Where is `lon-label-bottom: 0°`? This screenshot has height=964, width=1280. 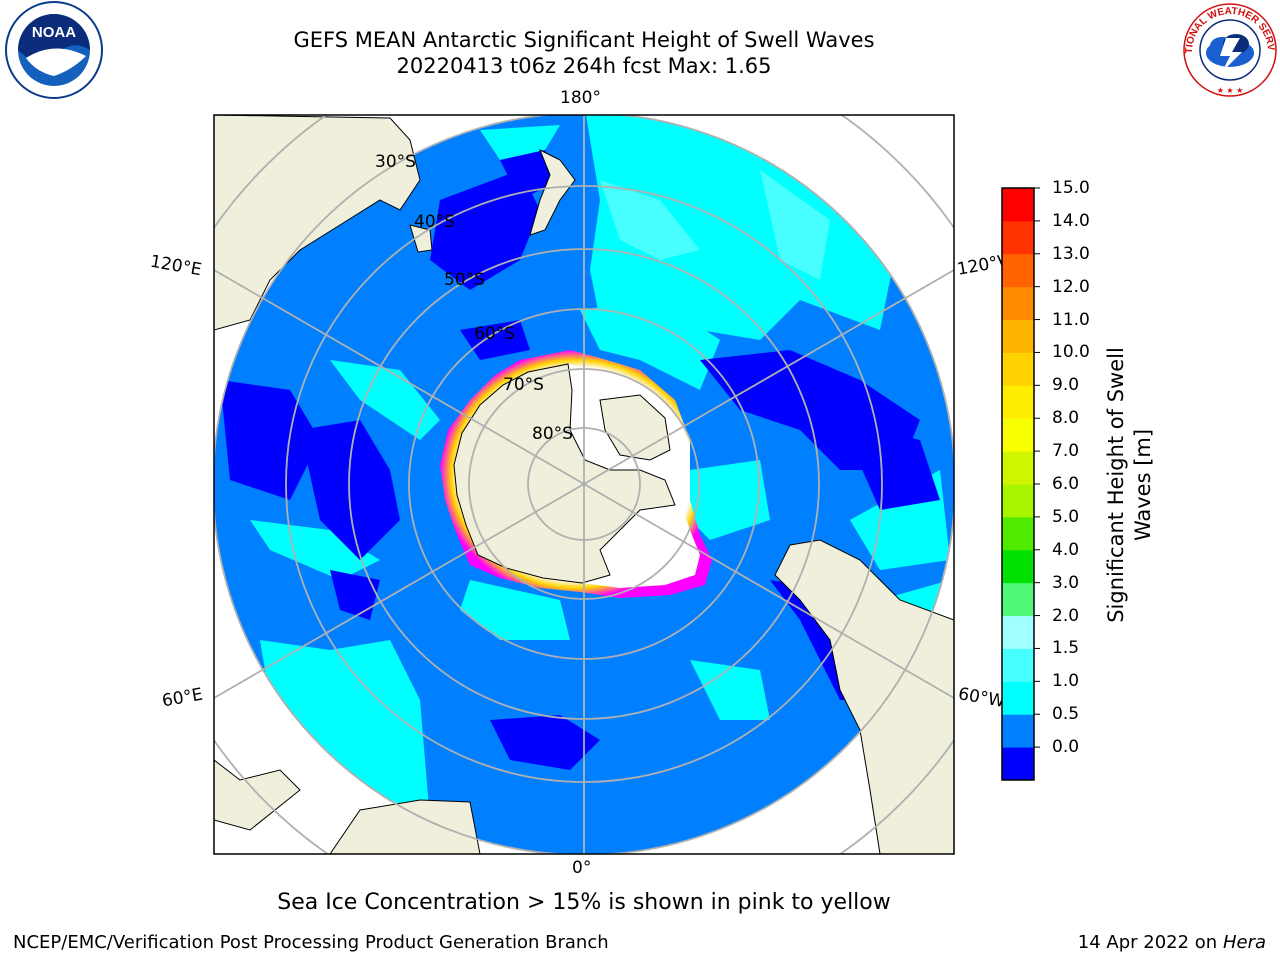 lon-label-bottom: 0° is located at coordinates (582, 868).